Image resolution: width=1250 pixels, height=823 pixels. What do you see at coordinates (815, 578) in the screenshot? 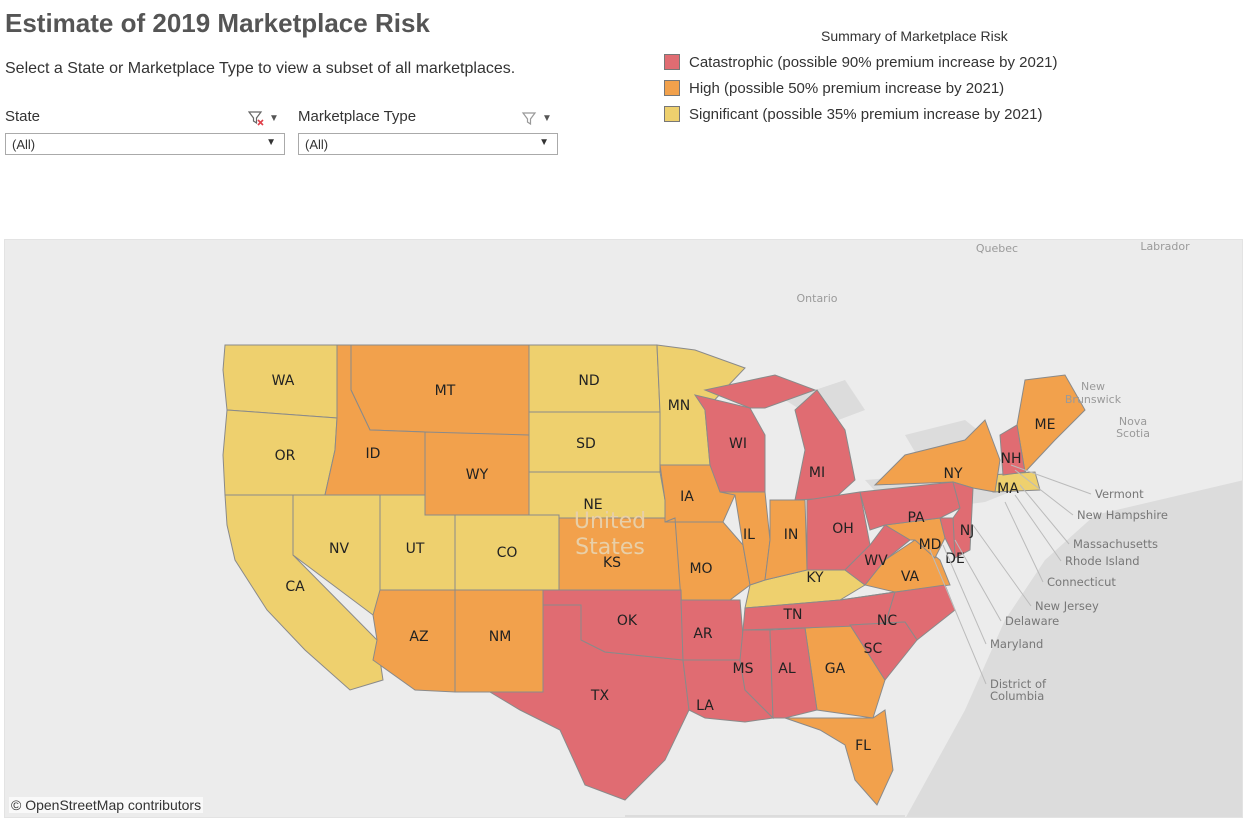
I see `state-label-ky: KY` at bounding box center [815, 578].